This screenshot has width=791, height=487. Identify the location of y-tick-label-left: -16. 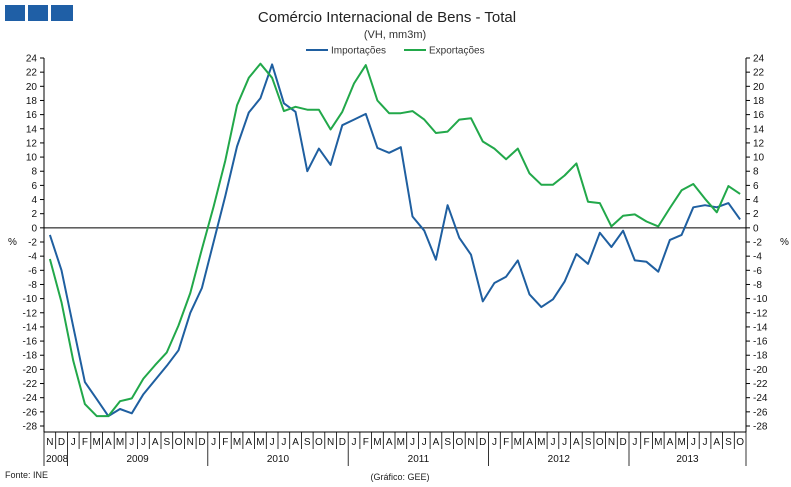
(30, 342).